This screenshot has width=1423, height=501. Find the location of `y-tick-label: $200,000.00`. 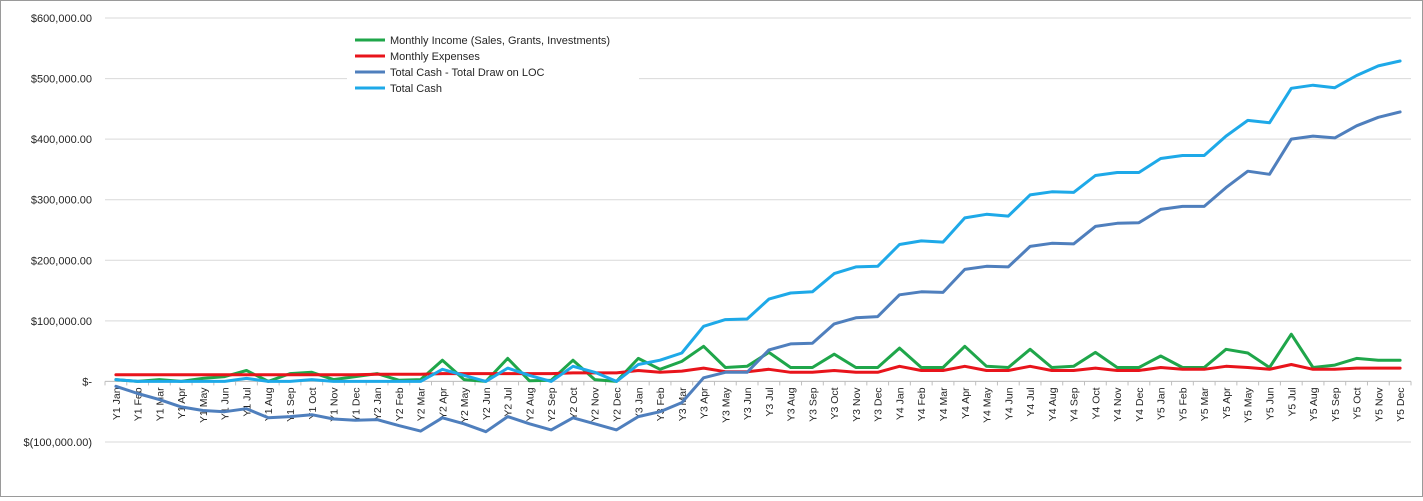

y-tick-label: $200,000.00 is located at coordinates (61, 261).